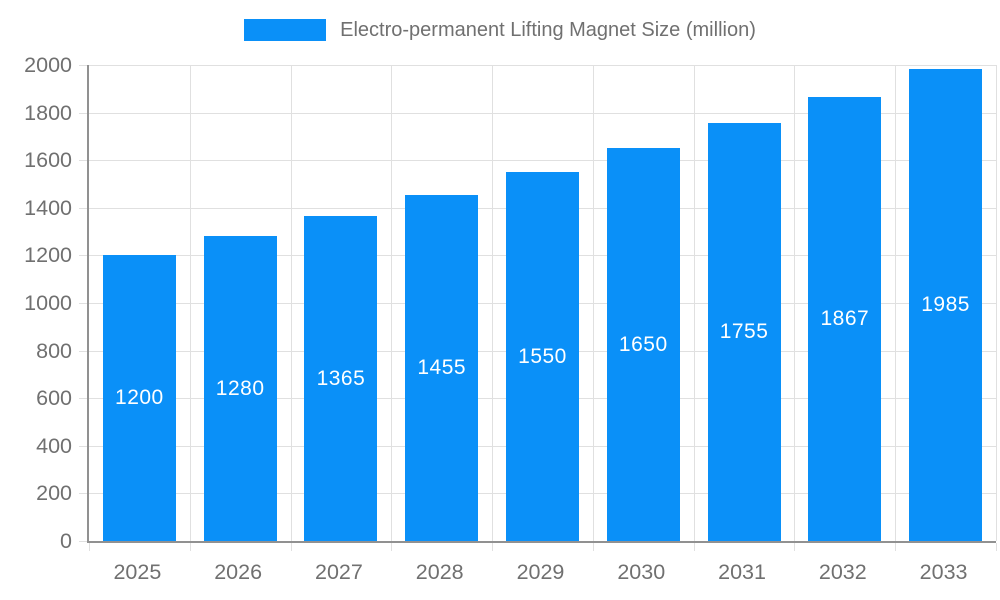 Image resolution: width=1000 pixels, height=600 pixels. I want to click on bar-2025: 1200, so click(139, 398).